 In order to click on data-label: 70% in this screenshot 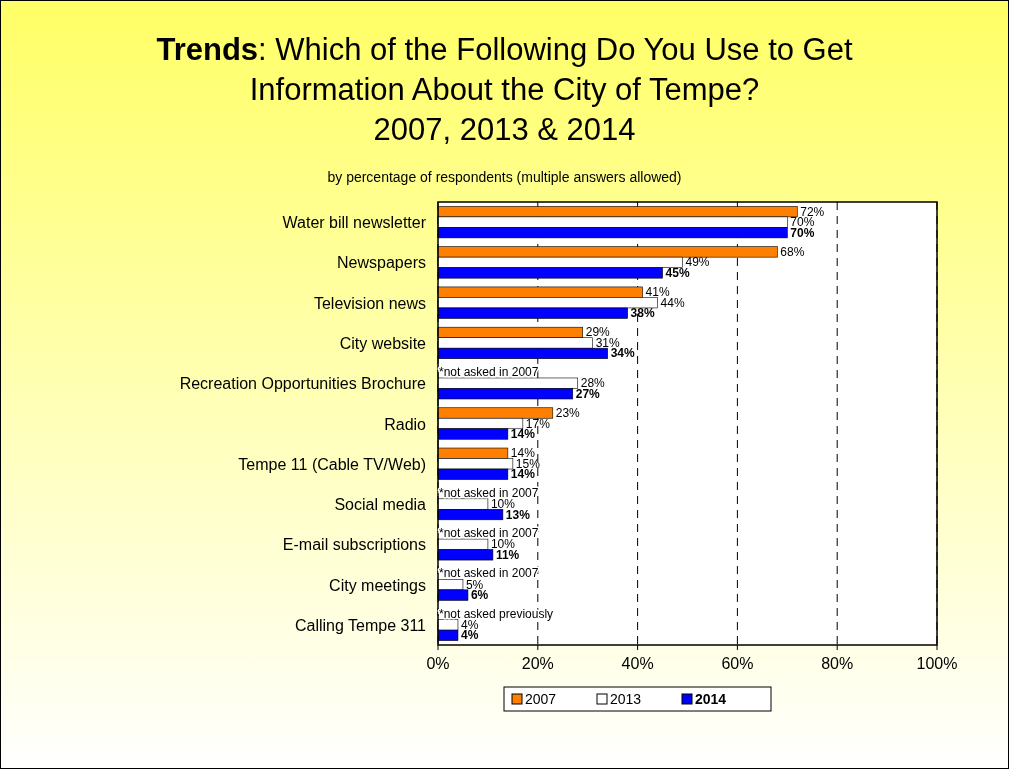, I will do `click(802, 232)`.